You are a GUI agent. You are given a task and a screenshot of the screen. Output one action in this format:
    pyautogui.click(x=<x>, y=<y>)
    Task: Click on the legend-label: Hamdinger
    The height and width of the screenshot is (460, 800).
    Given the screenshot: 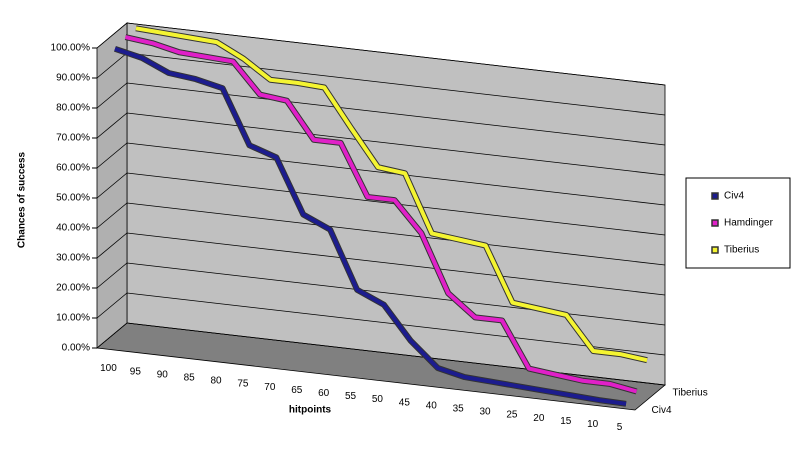 What is the action you would take?
    pyautogui.click(x=749, y=223)
    